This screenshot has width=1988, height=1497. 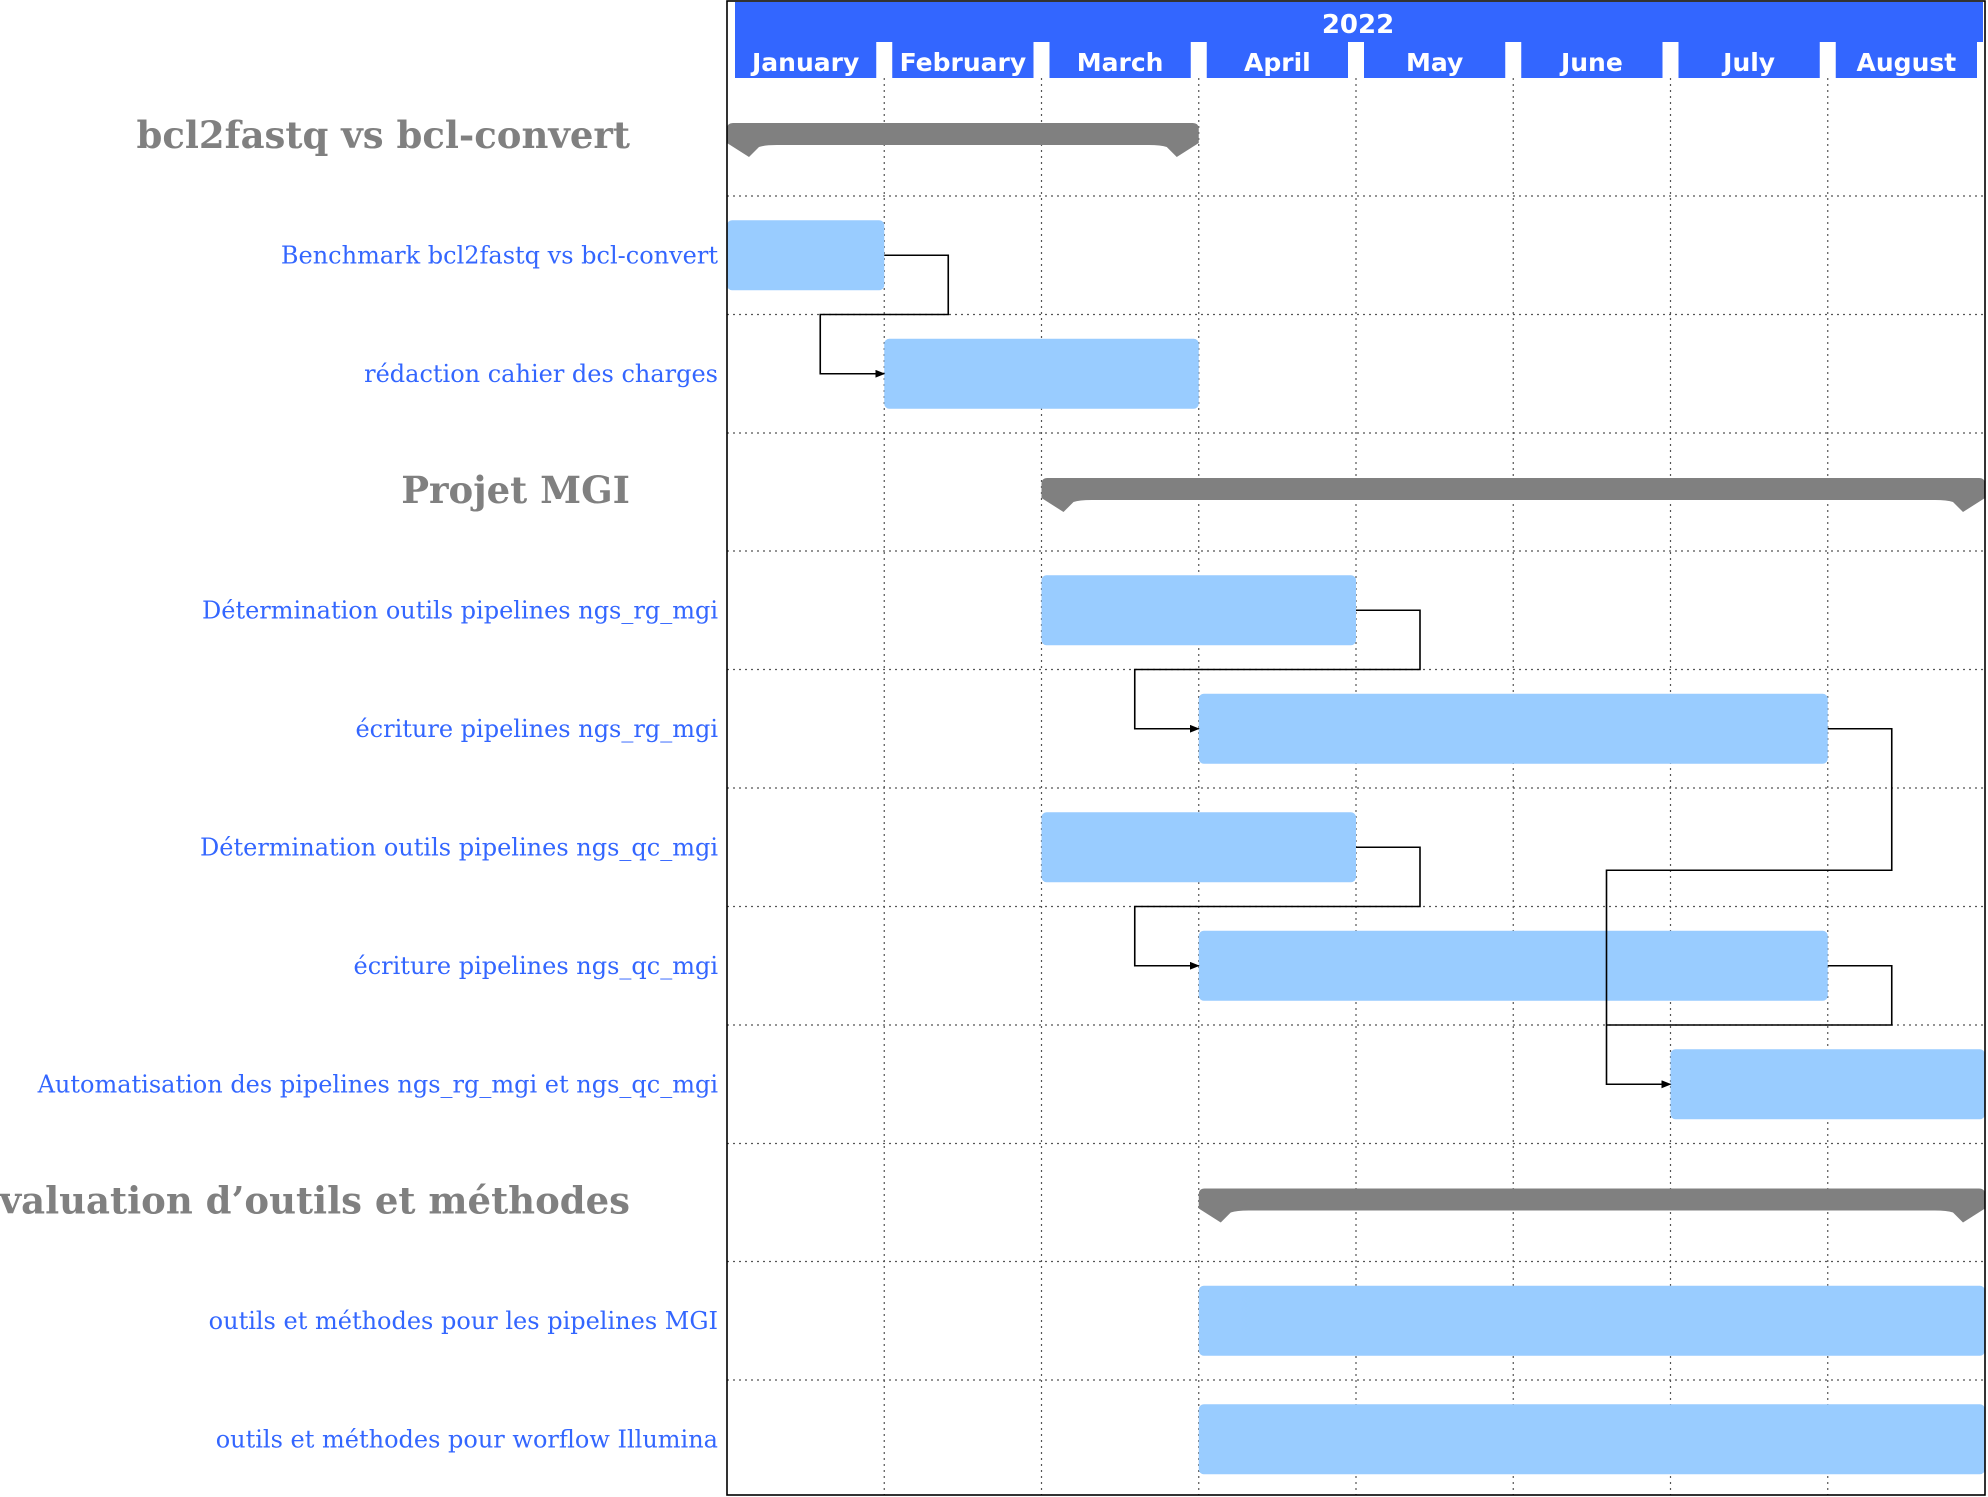 I want to click on task-label: rédaction cahier des charges, so click(x=541, y=374).